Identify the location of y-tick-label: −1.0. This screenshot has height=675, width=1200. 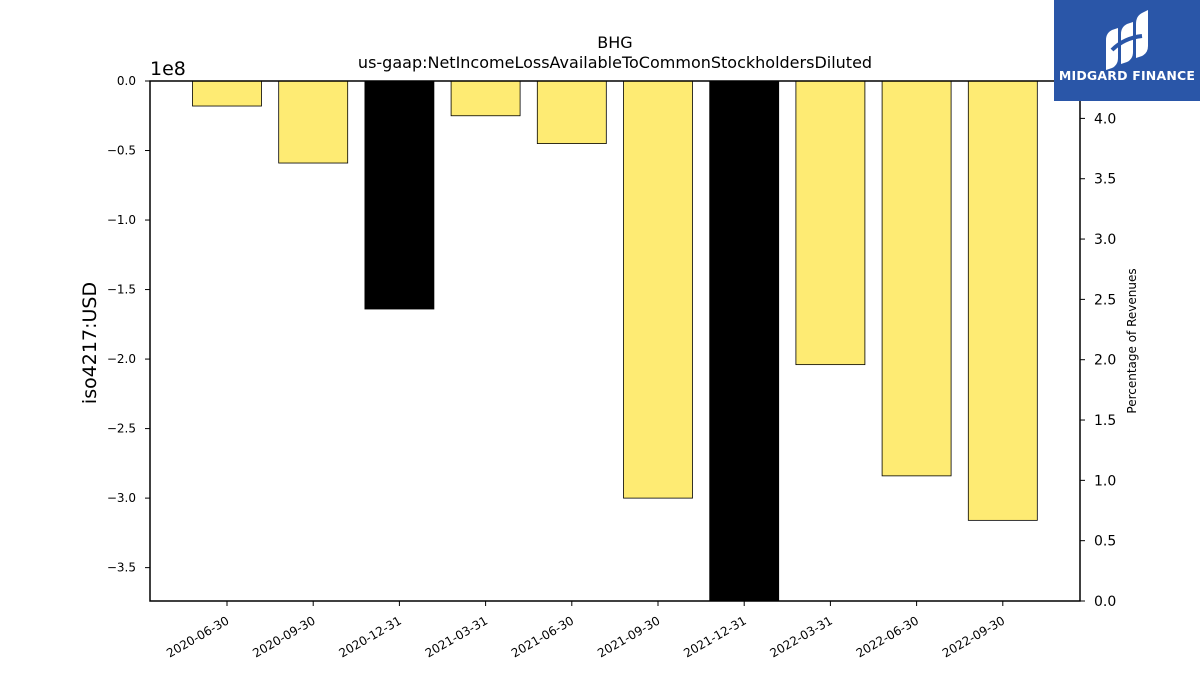
(121, 220).